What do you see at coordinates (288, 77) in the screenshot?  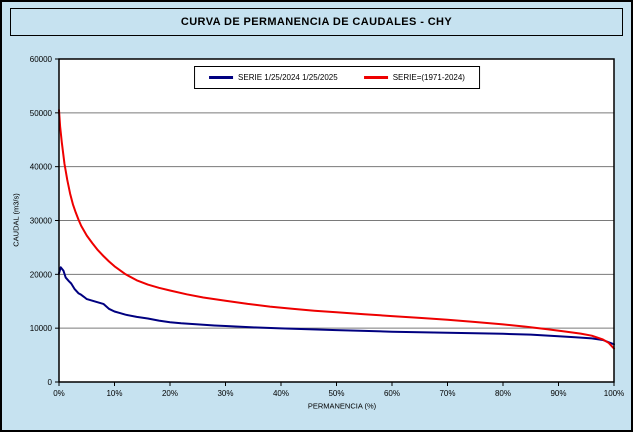 I see `legend-label: SERIE 1/25/2024 1/25/2025` at bounding box center [288, 77].